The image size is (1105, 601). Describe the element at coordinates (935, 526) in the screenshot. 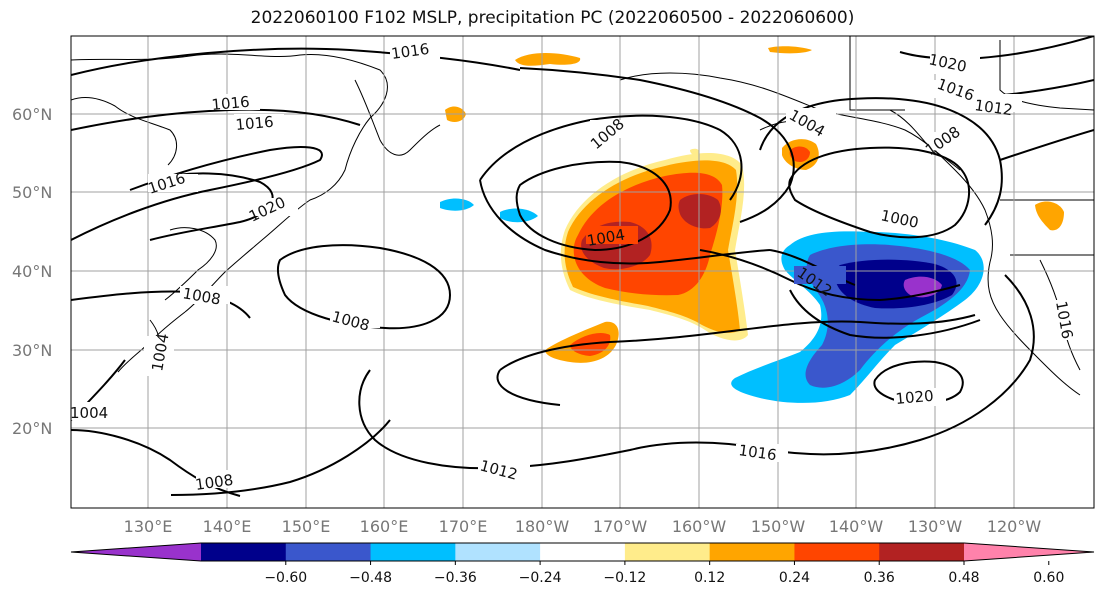

I see `lon-label: 130°W` at that location.